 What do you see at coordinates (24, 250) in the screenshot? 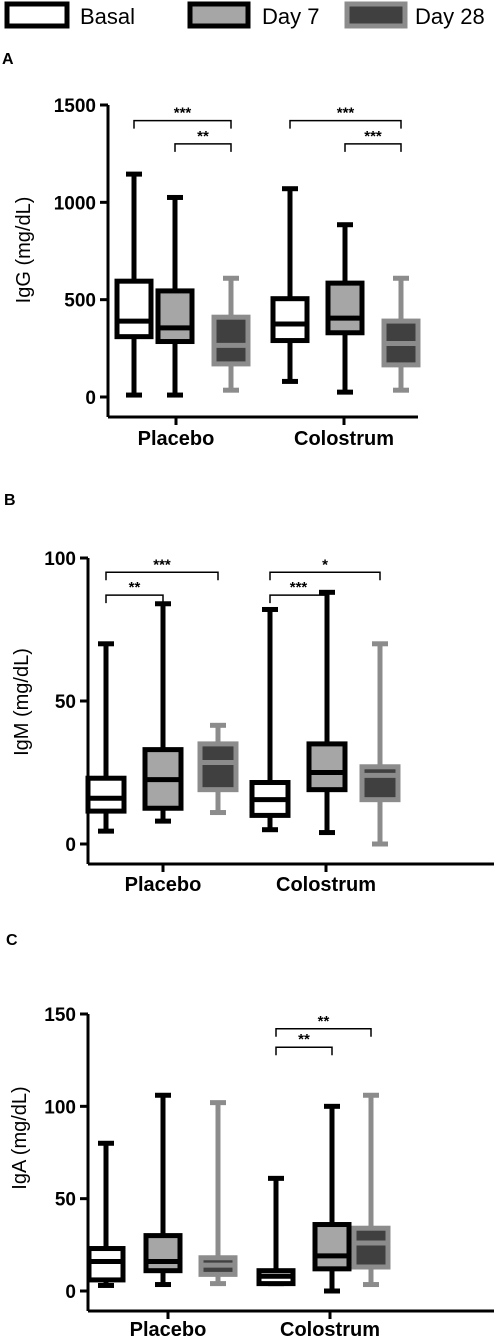
I see `y-axis-label: IgG (mg/dL)` at bounding box center [24, 250].